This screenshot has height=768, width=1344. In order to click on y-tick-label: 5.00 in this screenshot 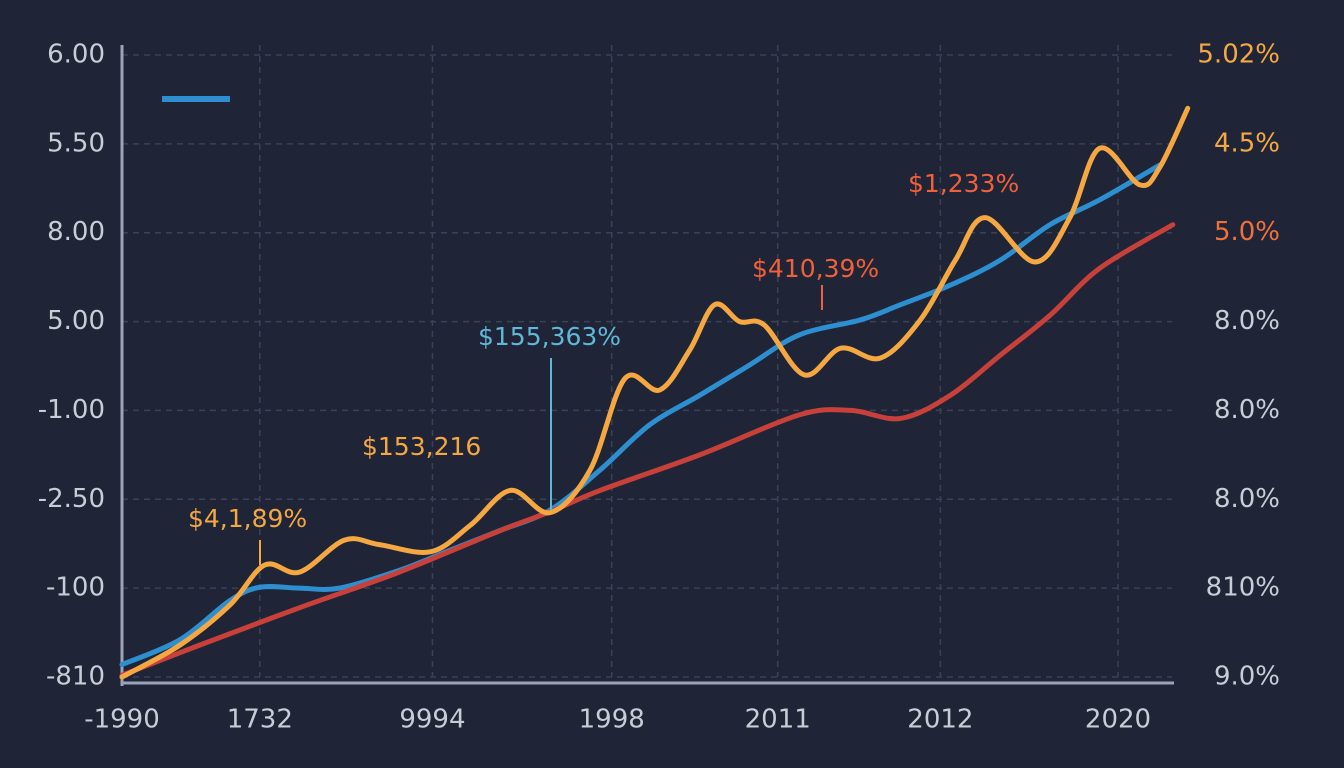, I will do `click(76, 321)`.